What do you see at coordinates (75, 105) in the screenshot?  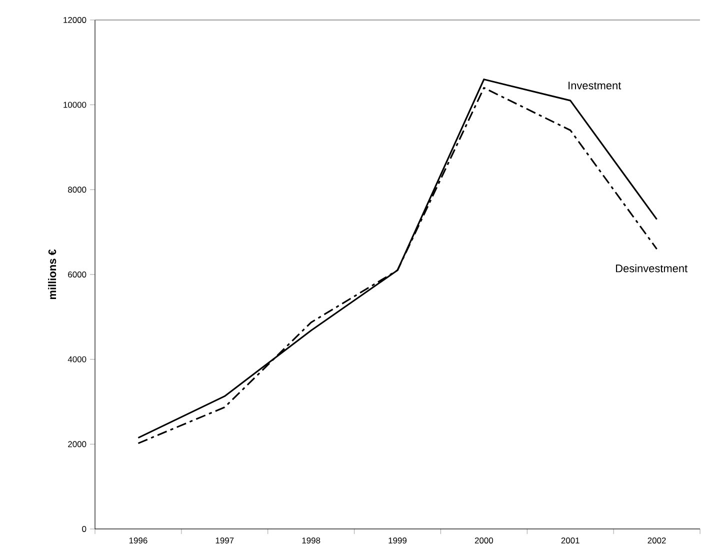 I see `y-tick-label: 10000` at bounding box center [75, 105].